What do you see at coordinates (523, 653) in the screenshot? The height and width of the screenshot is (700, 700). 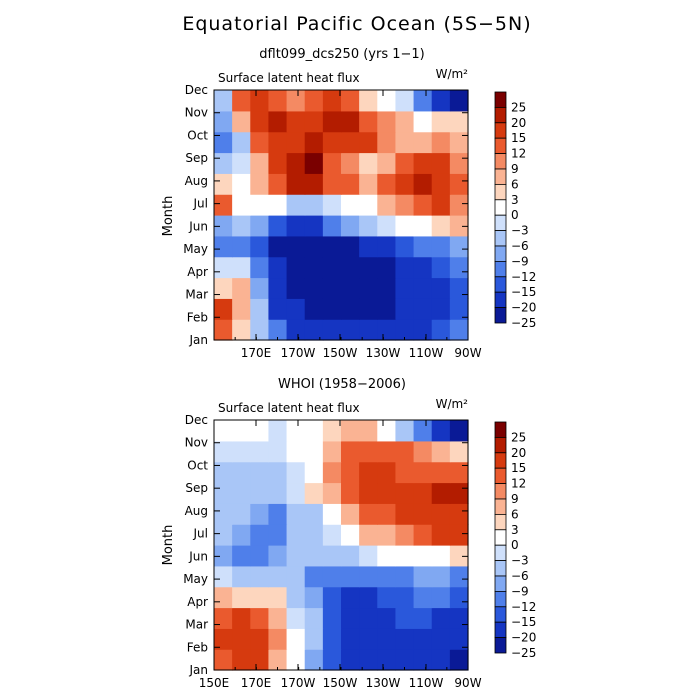 I see `colorbar-label: −25` at bounding box center [523, 653].